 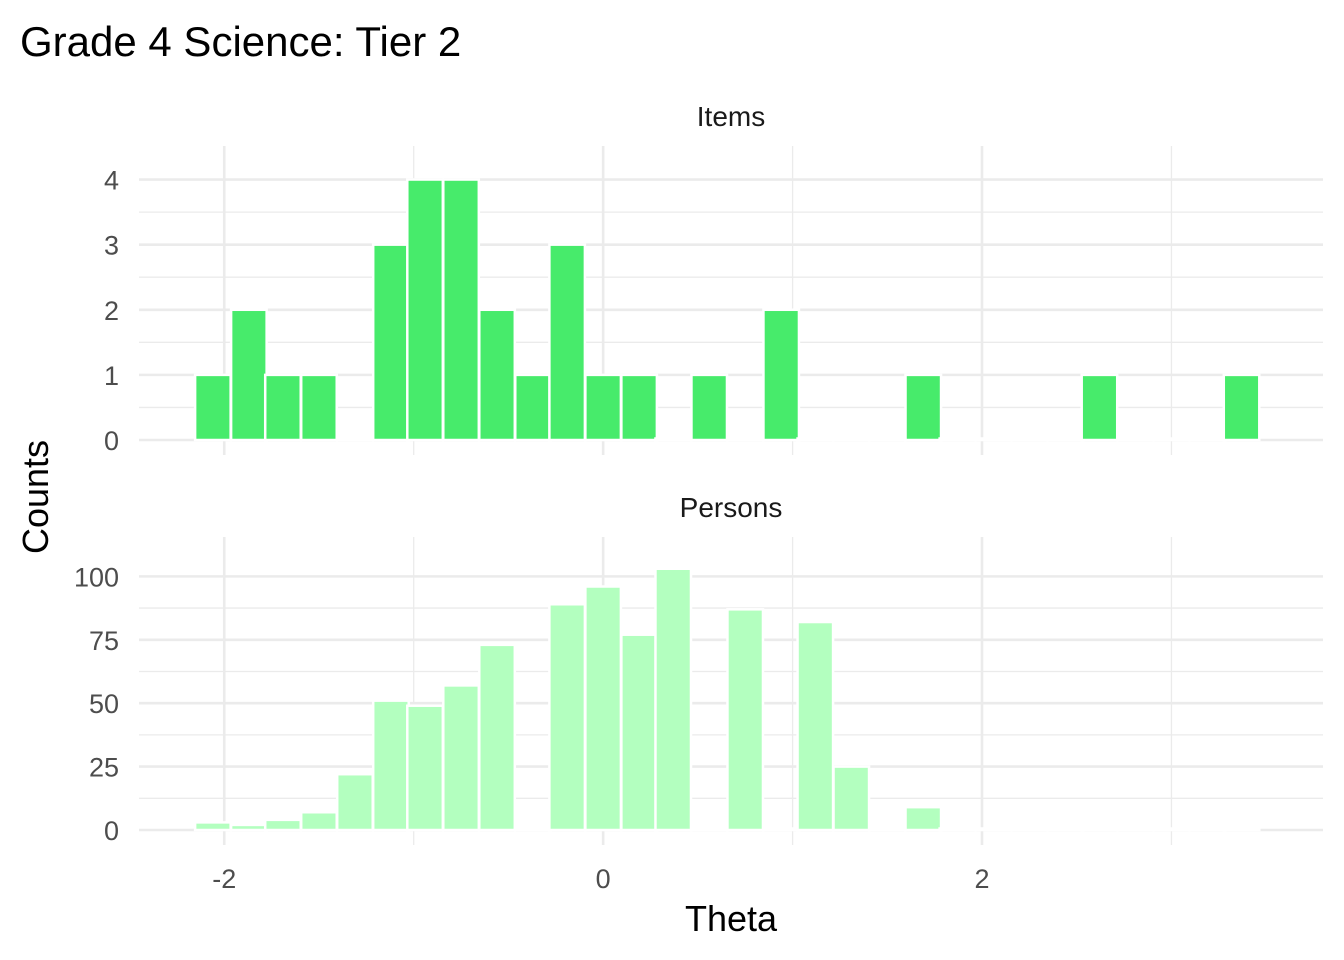 I want to click on persons-y-tick-label: 100, so click(x=96, y=577).